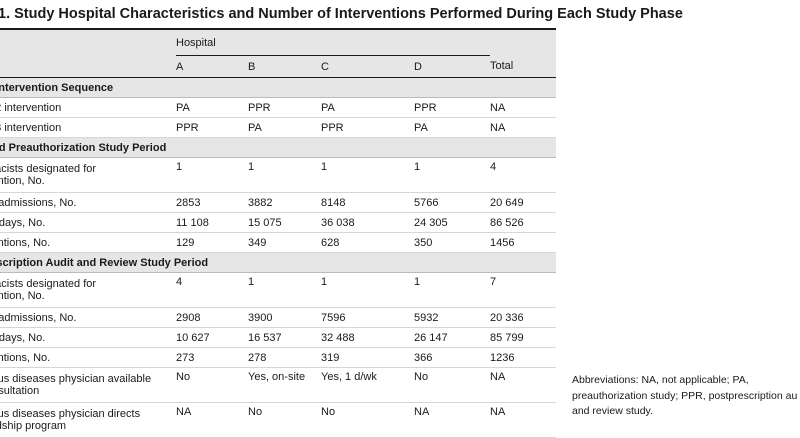 The image size is (800, 438). I want to click on cell-total: 1236, so click(523, 357).